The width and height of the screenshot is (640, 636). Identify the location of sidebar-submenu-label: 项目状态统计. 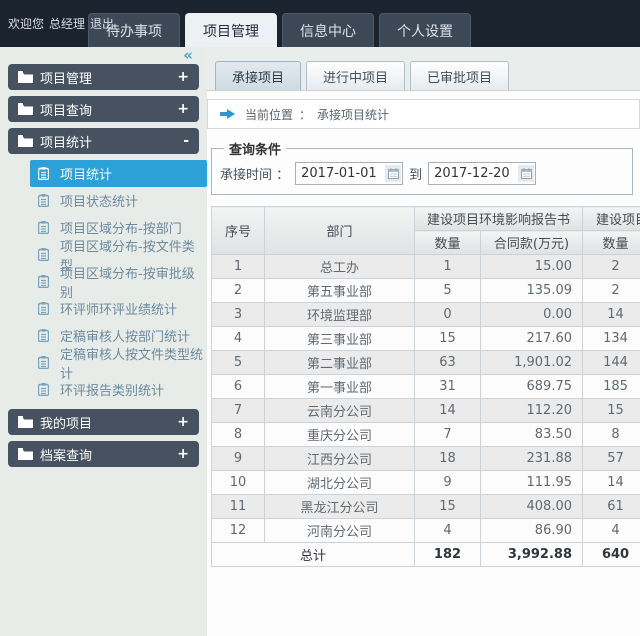
(99, 202).